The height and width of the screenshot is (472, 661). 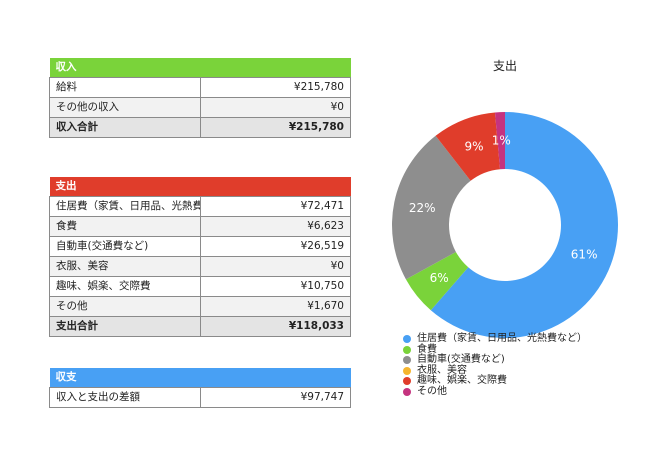 What do you see at coordinates (427, 349) in the screenshot?
I see `legend-label: 食費` at bounding box center [427, 349].